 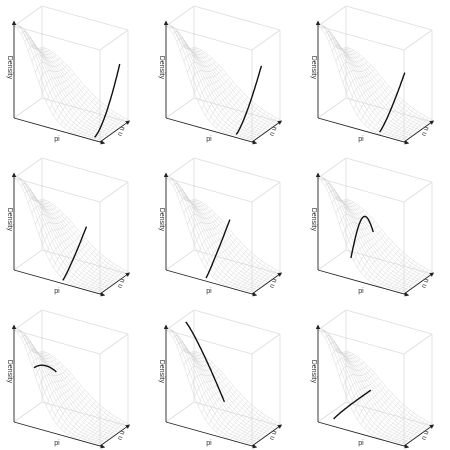 I want to click on panel-3: pi Density n u, so click(x=372, y=75).